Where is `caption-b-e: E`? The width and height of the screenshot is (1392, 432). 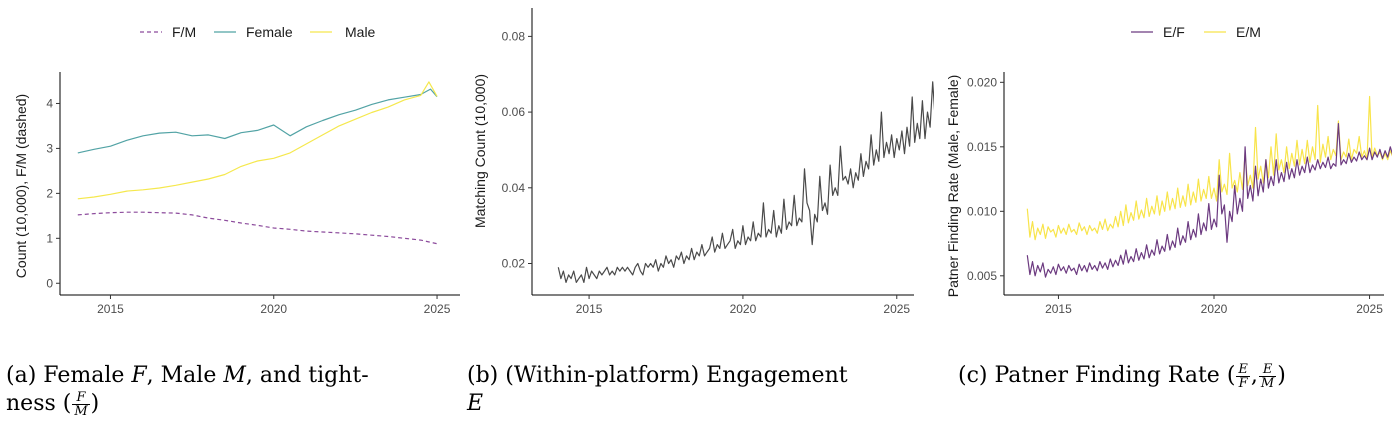 caption-b-e: E is located at coordinates (475, 403).